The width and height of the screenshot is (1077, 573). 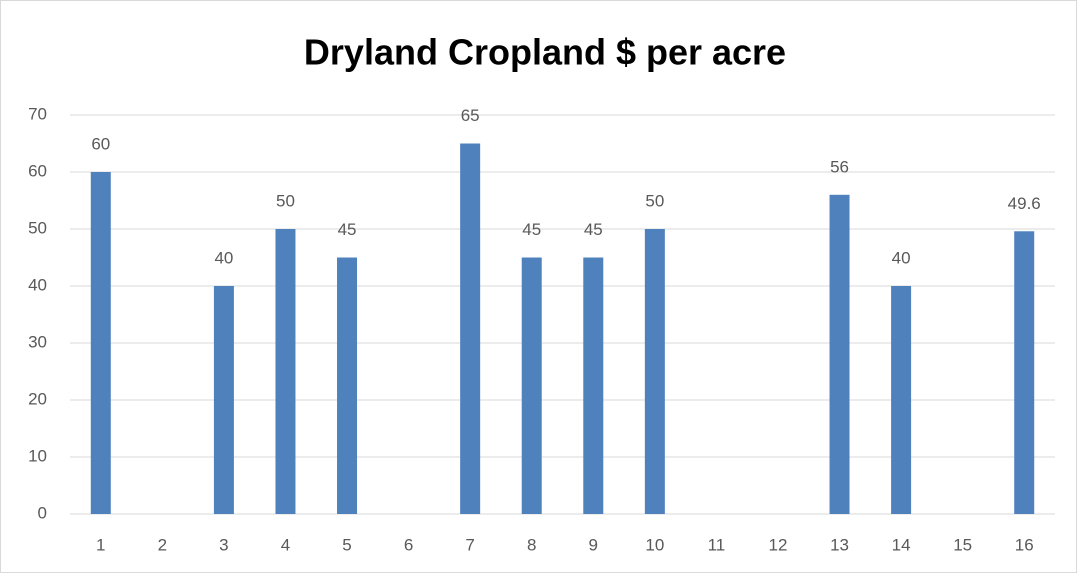 What do you see at coordinates (37, 227) in the screenshot?
I see `y-tick-label: 50` at bounding box center [37, 227].